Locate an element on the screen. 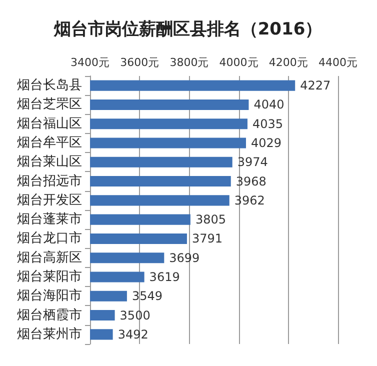 This screenshot has width=377, height=366. y-tick-label: 烟台芝罘区 is located at coordinates (49, 104).